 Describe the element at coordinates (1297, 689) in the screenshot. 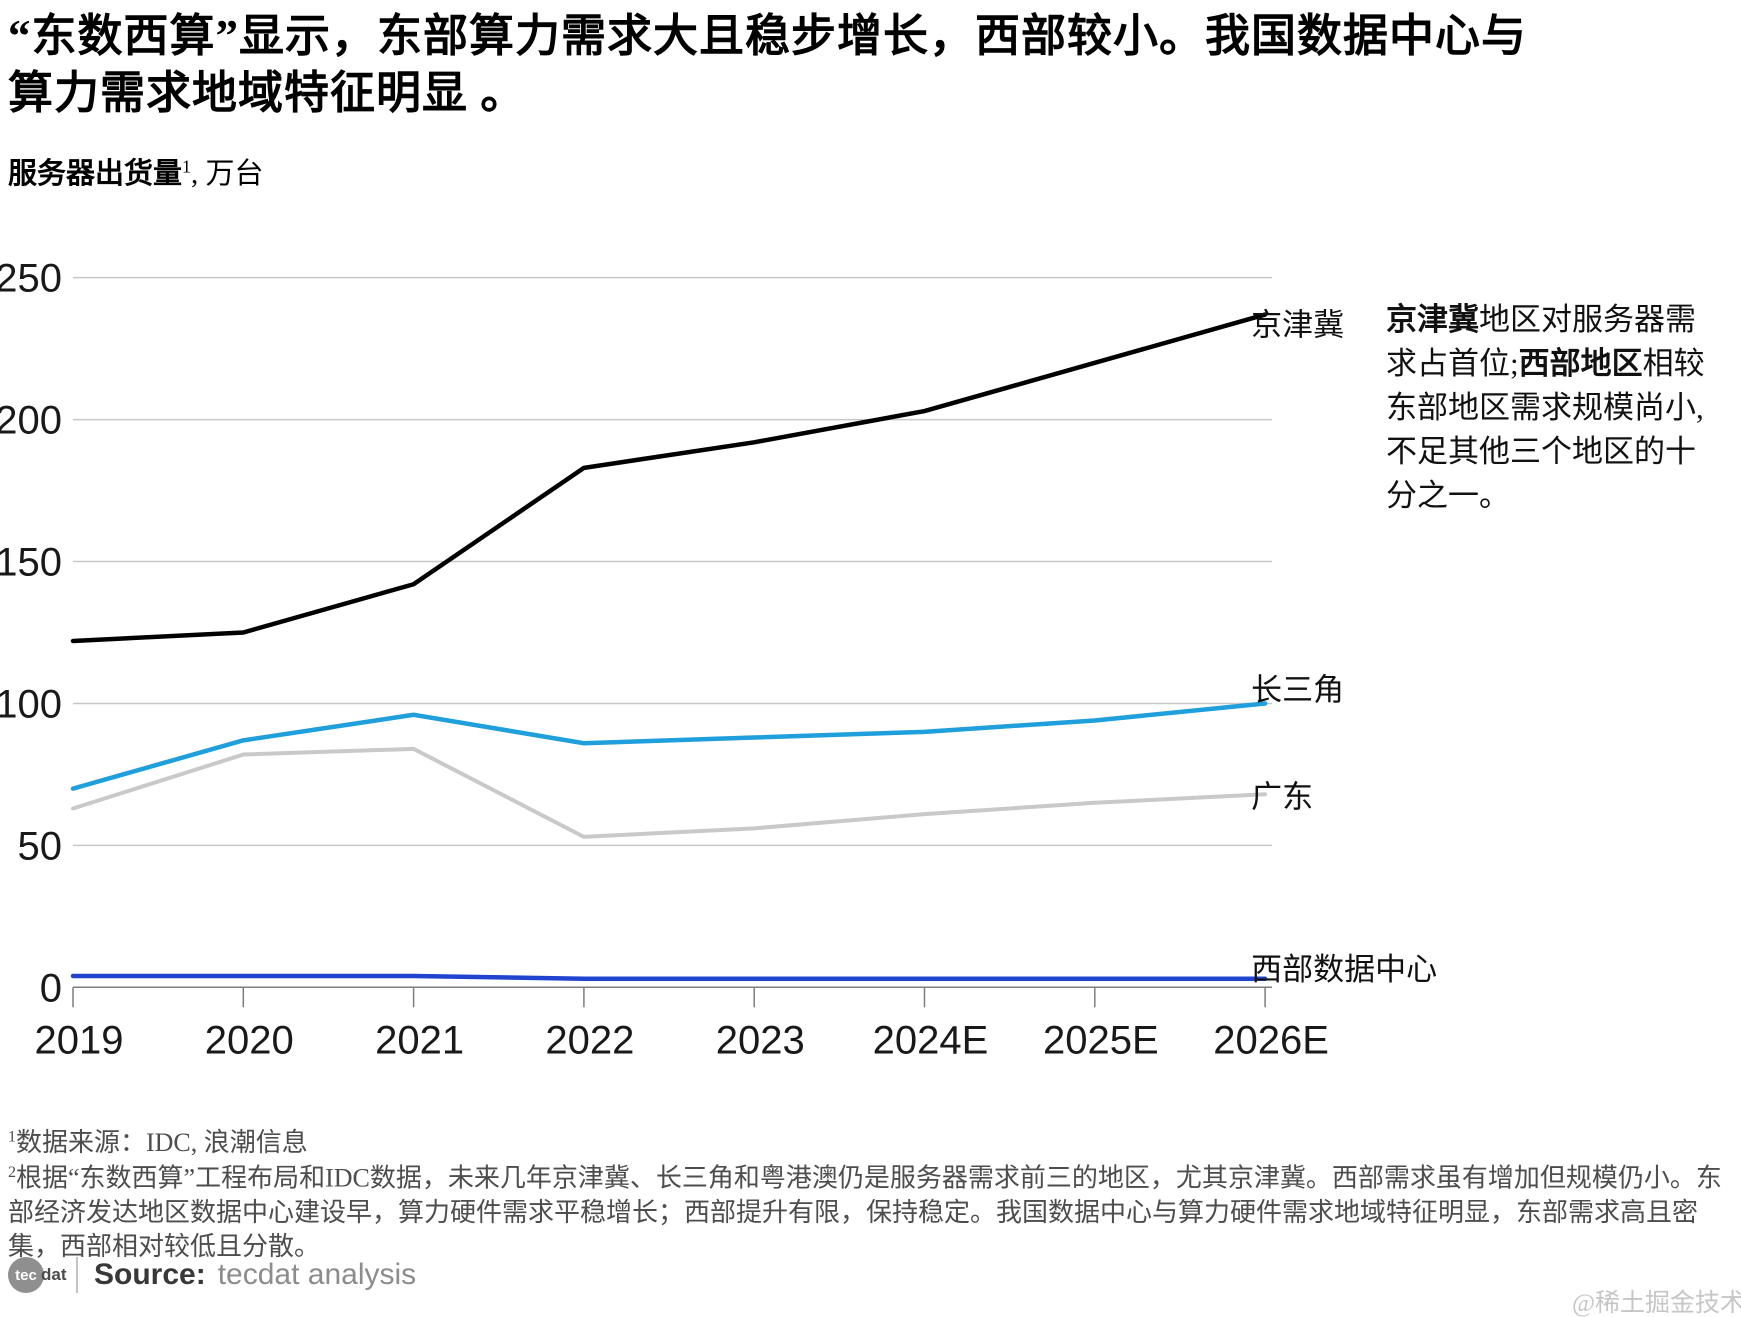

I see `series-end-label-2: 长三角` at that location.